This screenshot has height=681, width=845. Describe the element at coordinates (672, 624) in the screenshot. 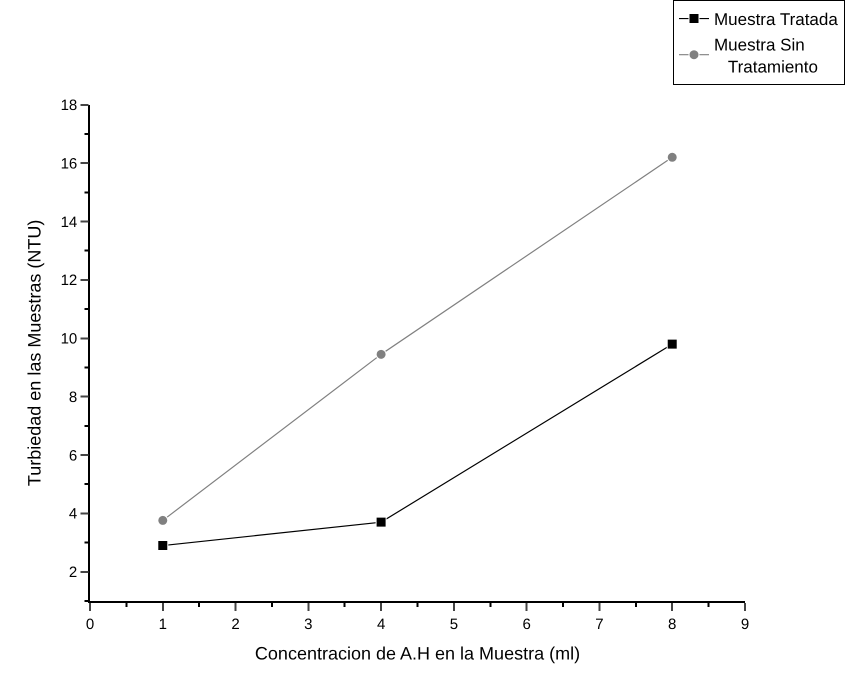

I see `x-tick-label: 8` at that location.